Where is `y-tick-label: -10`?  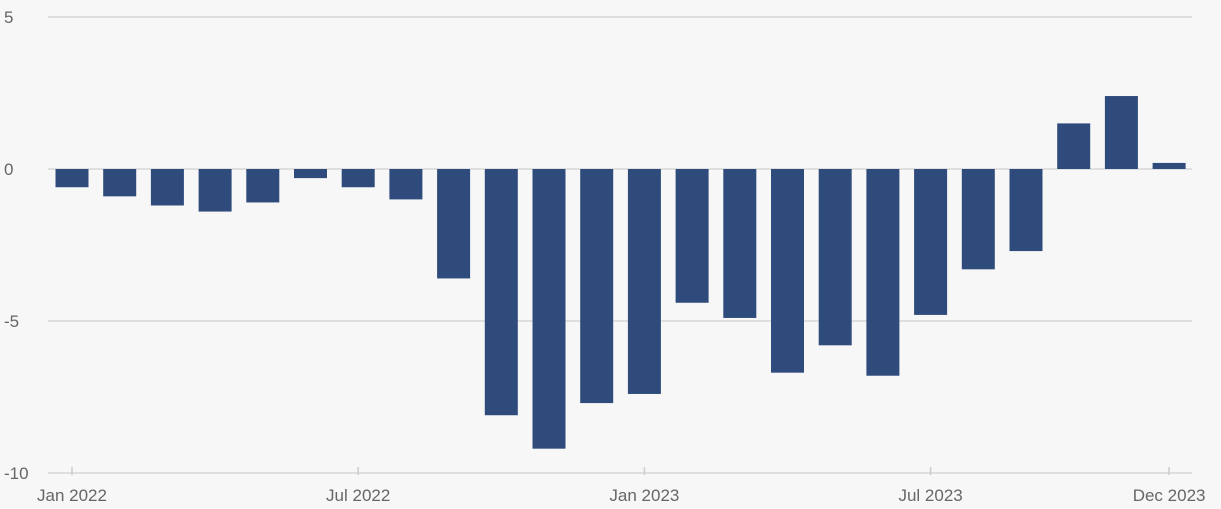 y-tick-label: -10 is located at coordinates (16, 473).